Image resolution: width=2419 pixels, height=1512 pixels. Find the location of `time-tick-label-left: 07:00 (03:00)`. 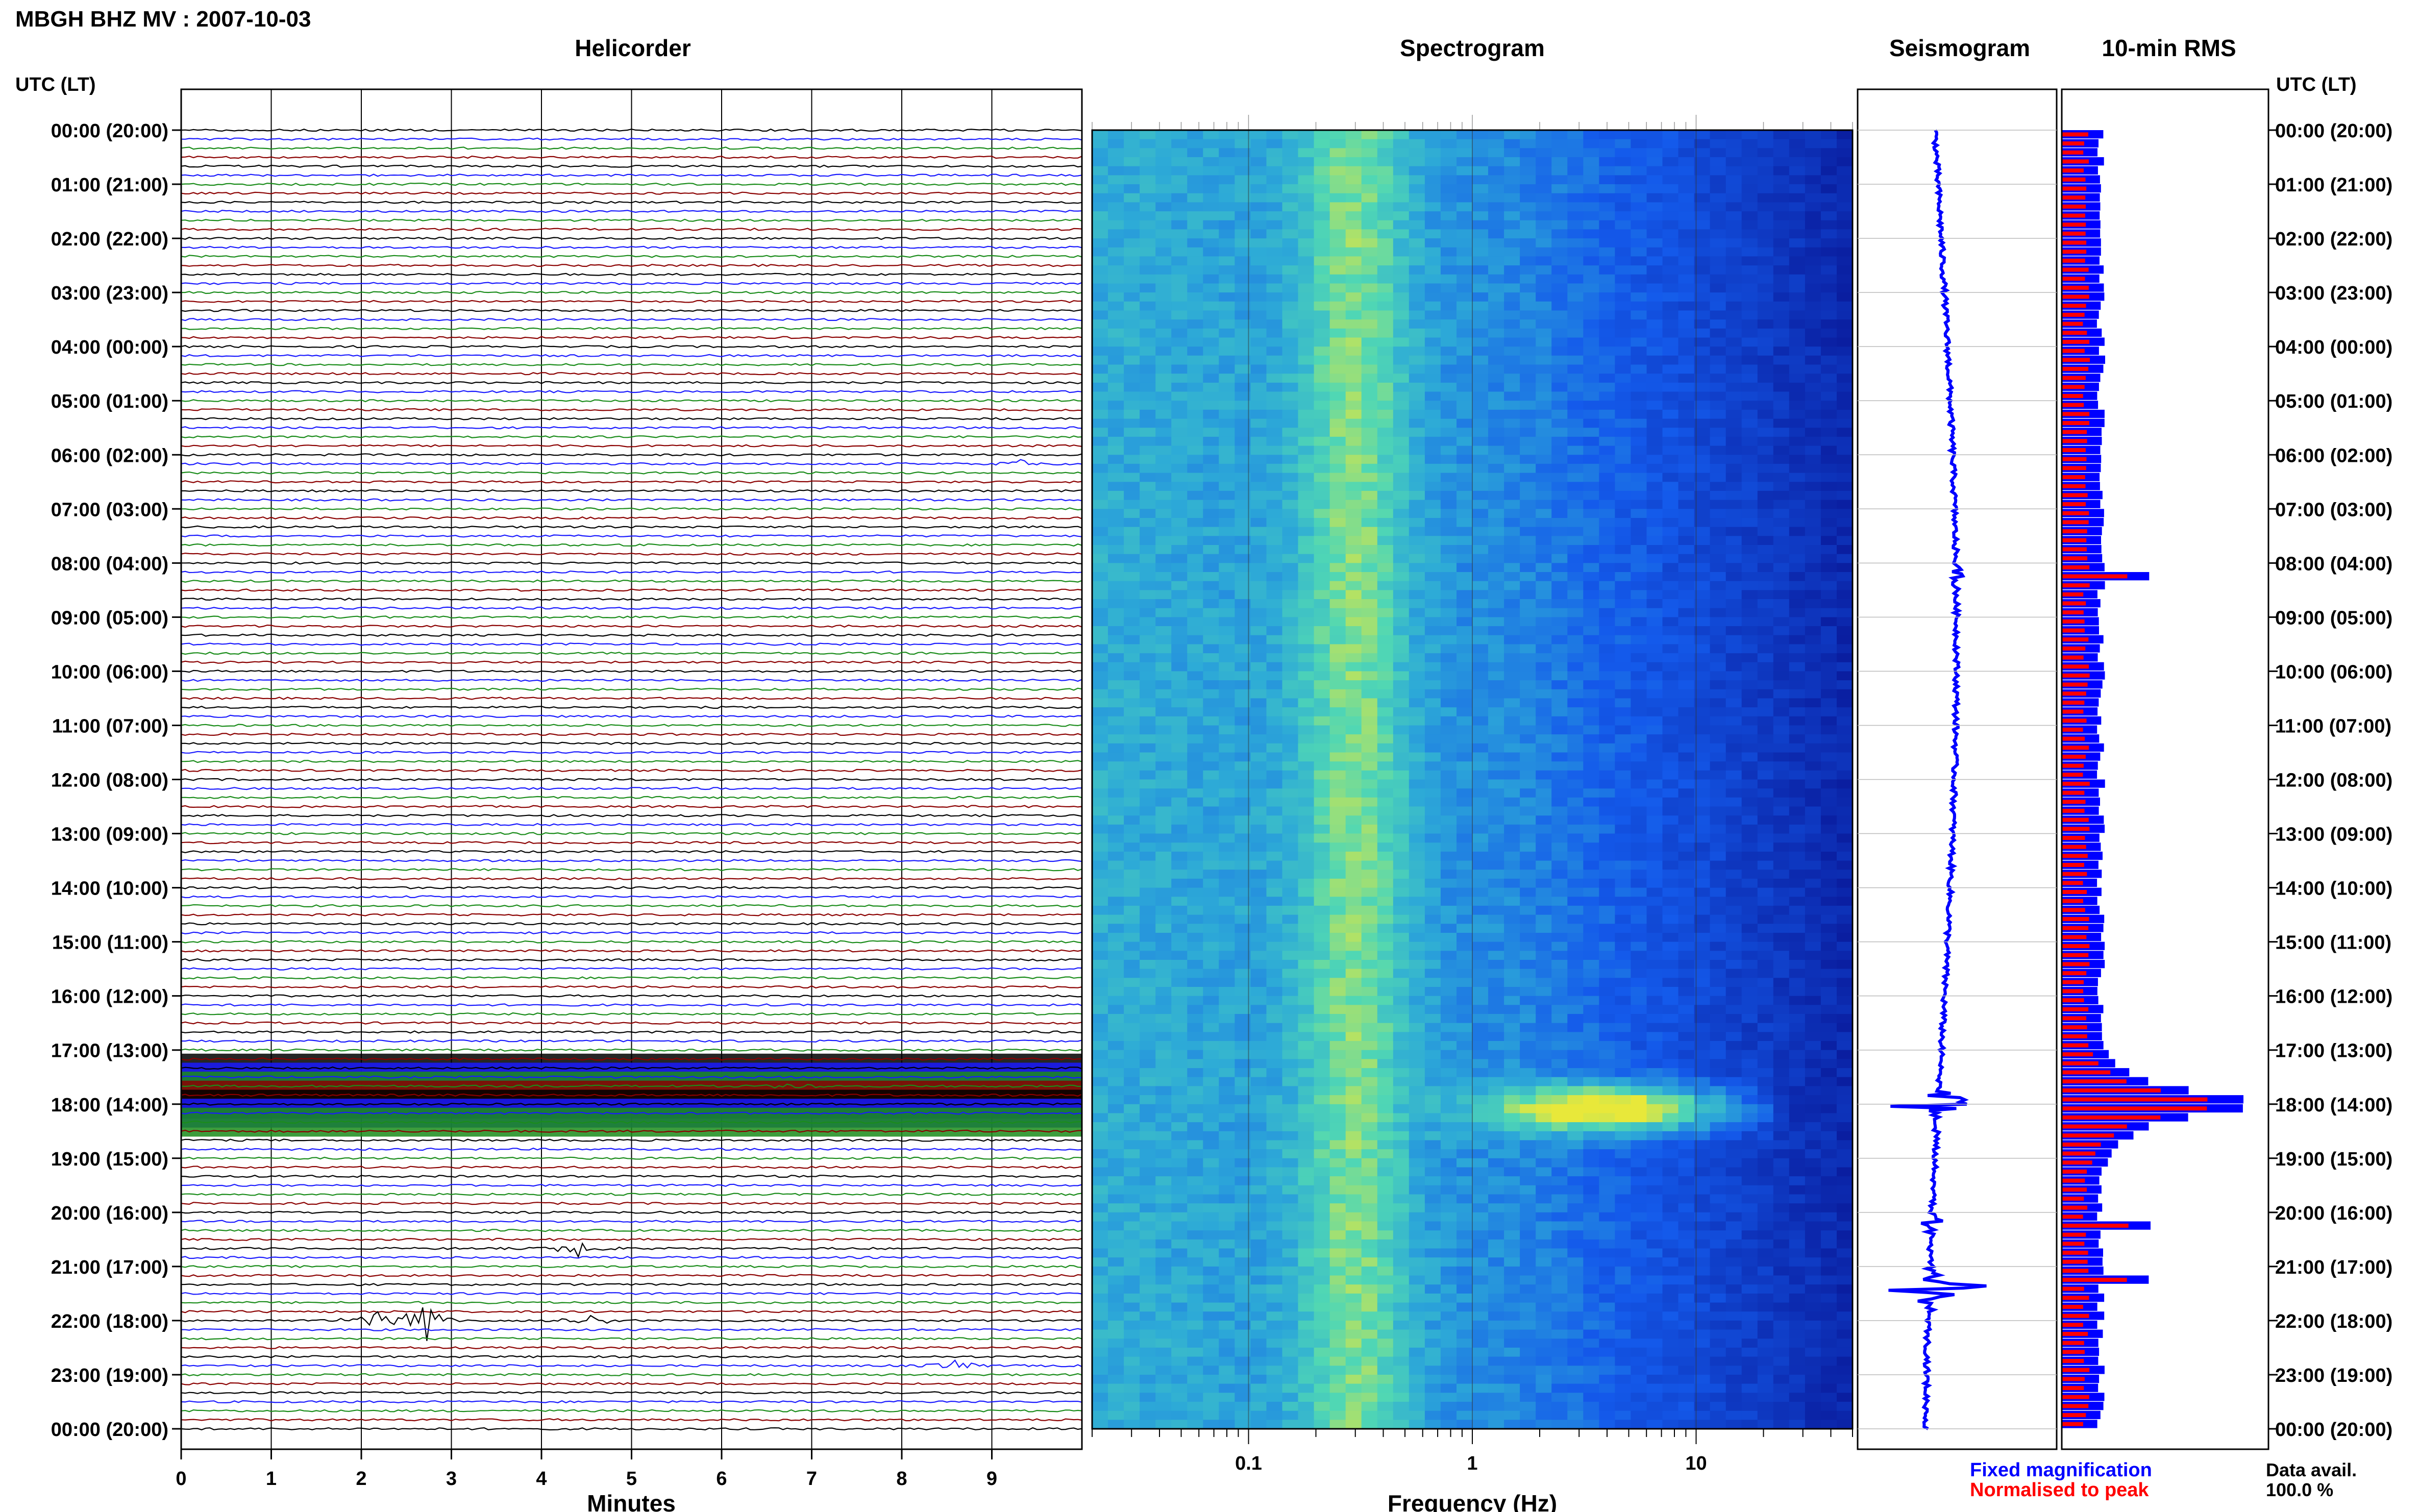

time-tick-label-left: 07:00 (03:00) is located at coordinates (109, 509).